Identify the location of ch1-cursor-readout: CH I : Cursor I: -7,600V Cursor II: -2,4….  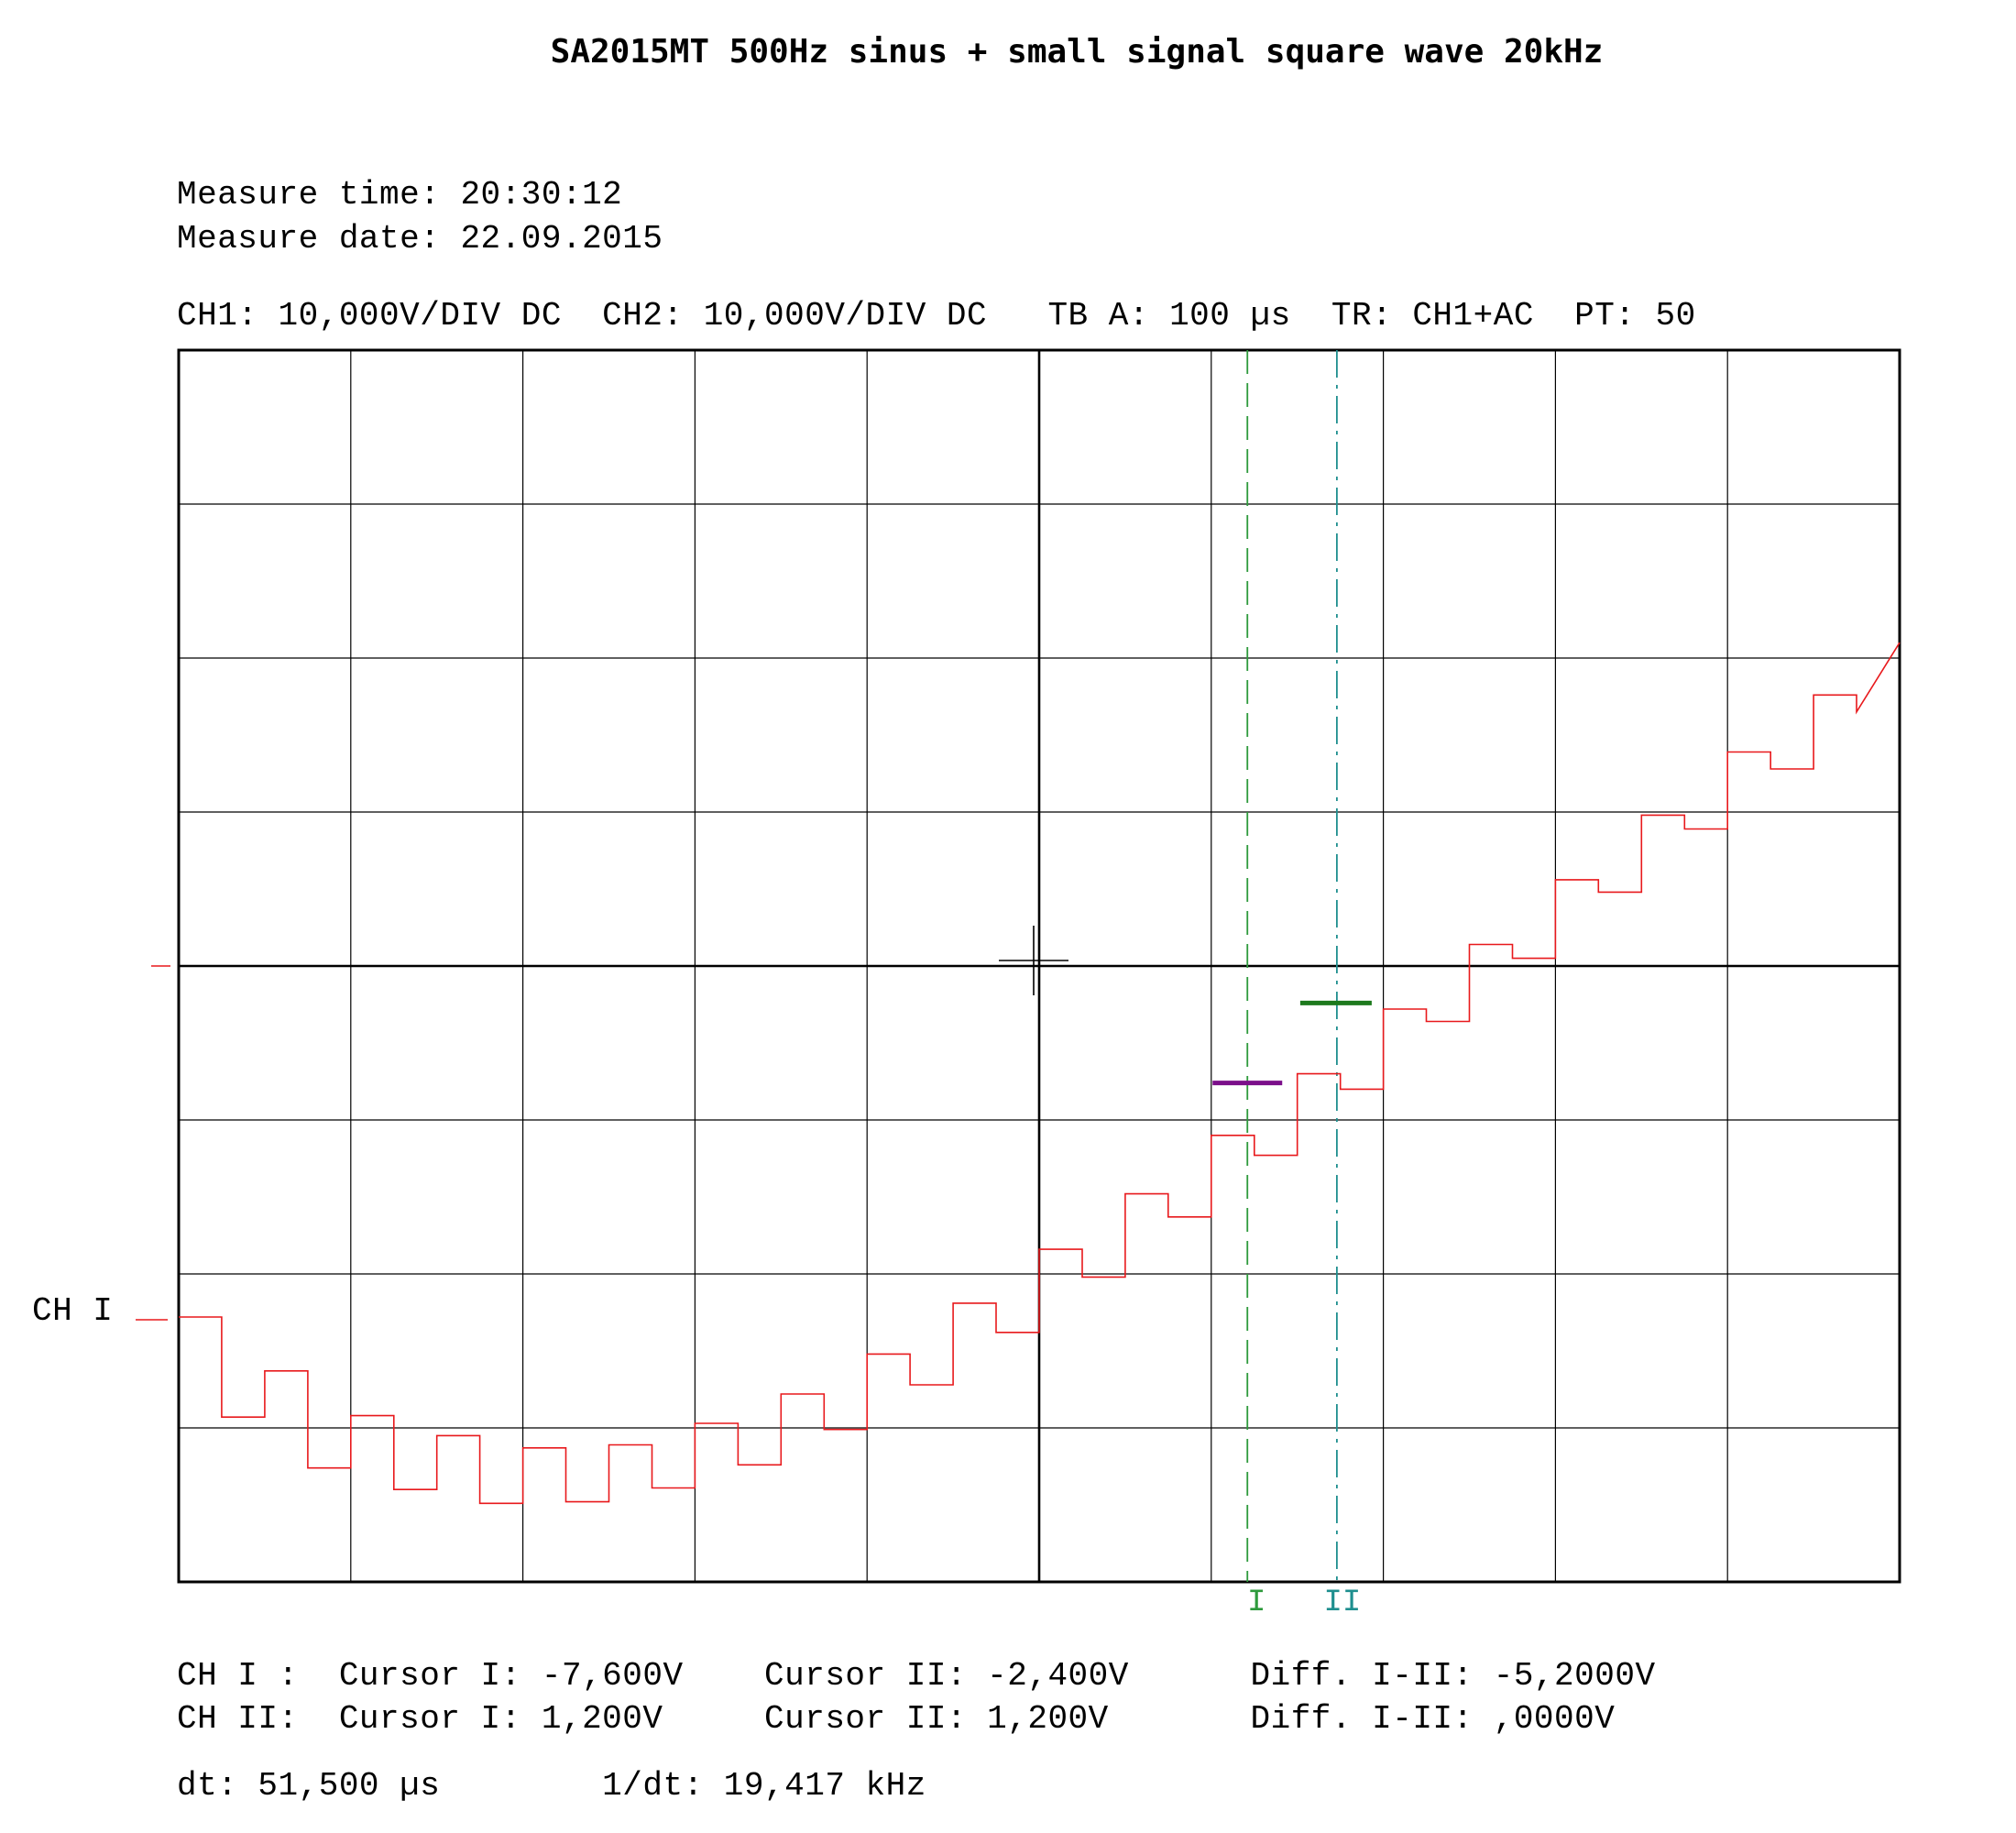
(916, 1676).